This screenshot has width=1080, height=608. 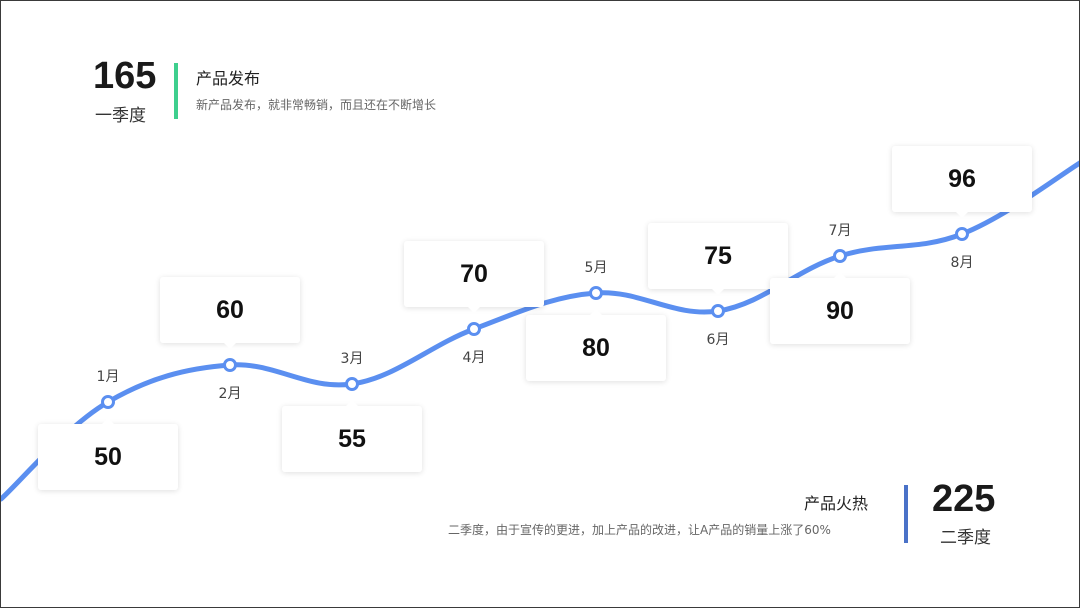 What do you see at coordinates (228, 78) in the screenshot?
I see `q1-title: 产品发布` at bounding box center [228, 78].